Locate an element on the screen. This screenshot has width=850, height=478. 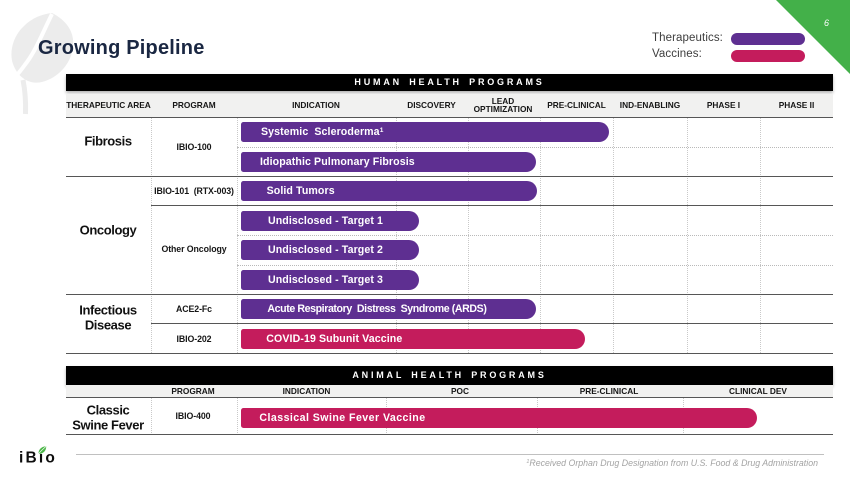
svg-text: iBio is located at coordinates (38, 457).